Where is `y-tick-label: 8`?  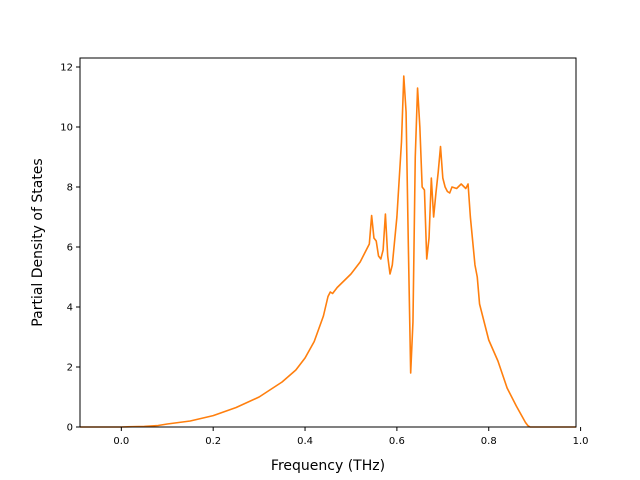
y-tick-label: 8 is located at coordinates (70, 188).